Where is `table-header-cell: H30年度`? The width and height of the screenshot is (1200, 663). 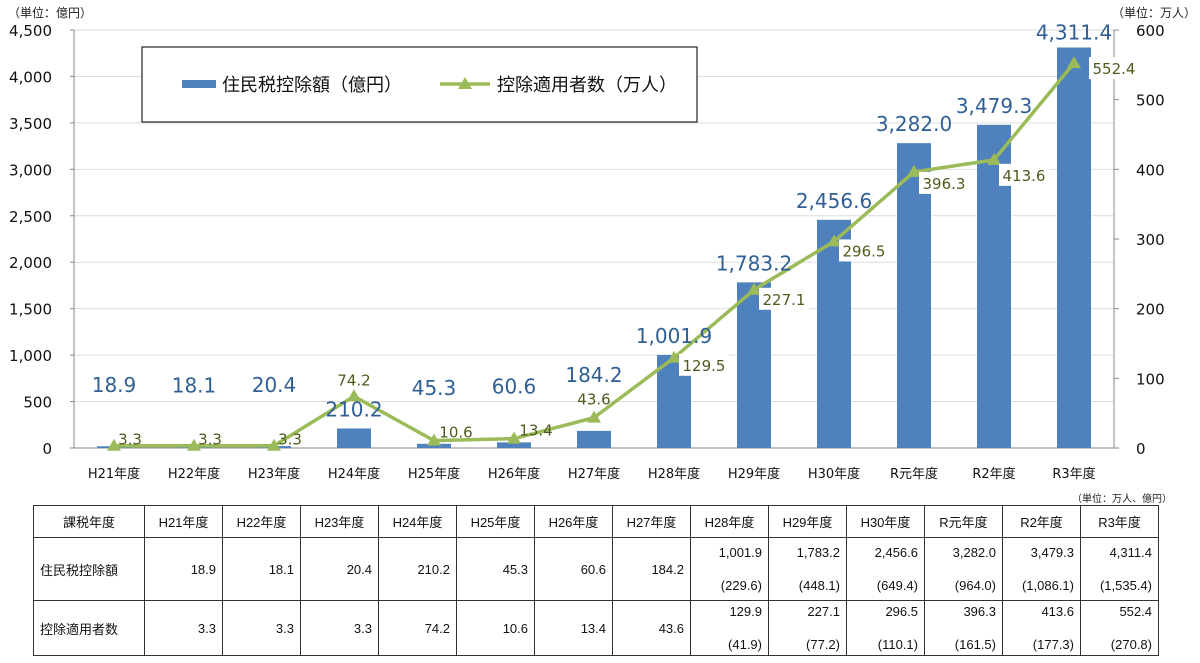
table-header-cell: H30年度 is located at coordinates (885, 521).